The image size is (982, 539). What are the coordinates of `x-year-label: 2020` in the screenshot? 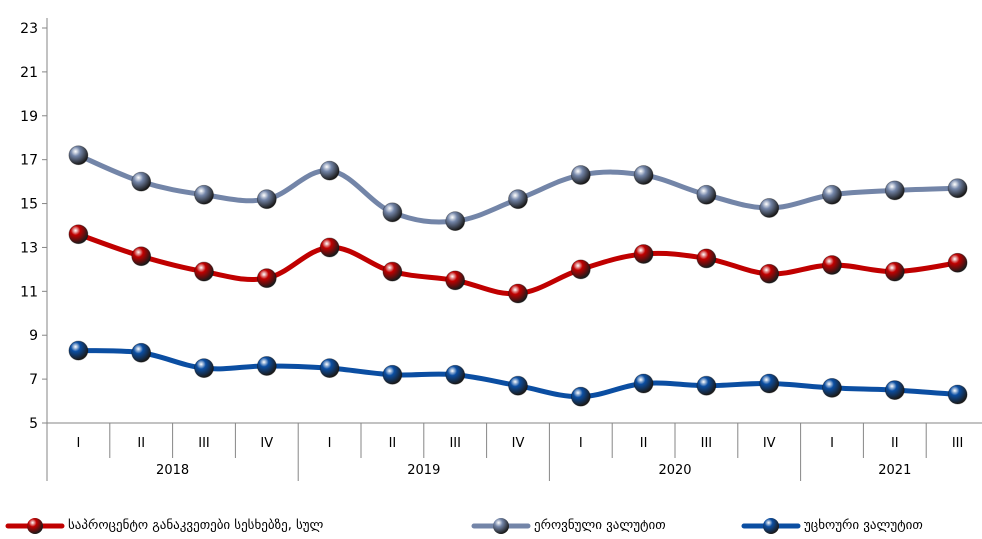 It's located at (674, 470).